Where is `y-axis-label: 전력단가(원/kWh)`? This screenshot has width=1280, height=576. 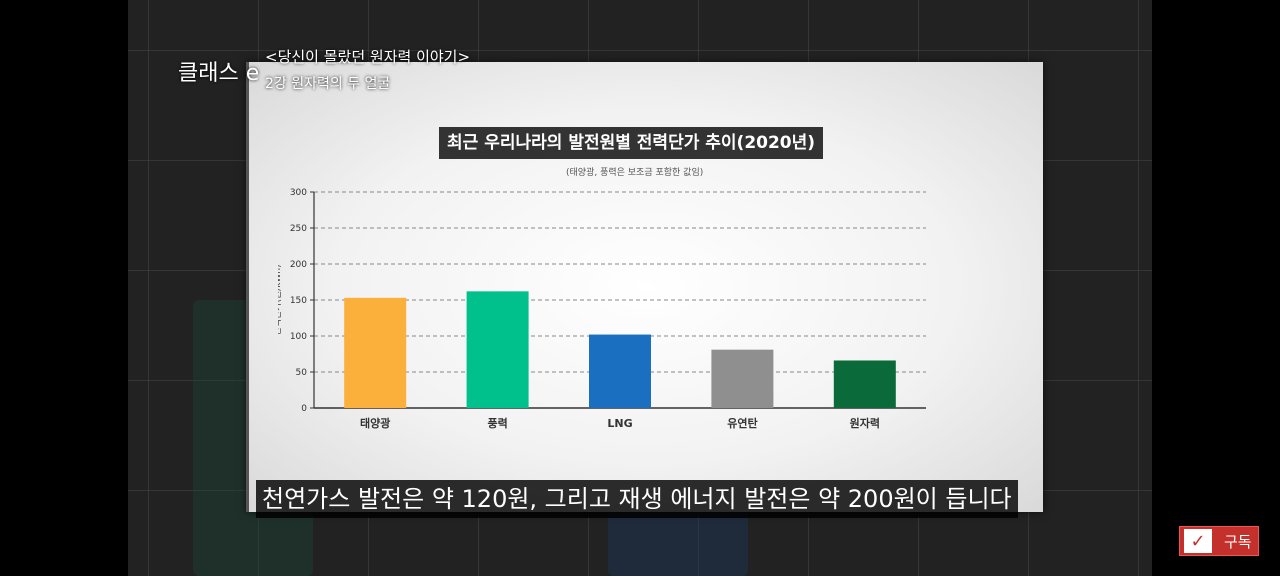
y-axis-label: 전력단가(원/kWh) is located at coordinates (280, 299).